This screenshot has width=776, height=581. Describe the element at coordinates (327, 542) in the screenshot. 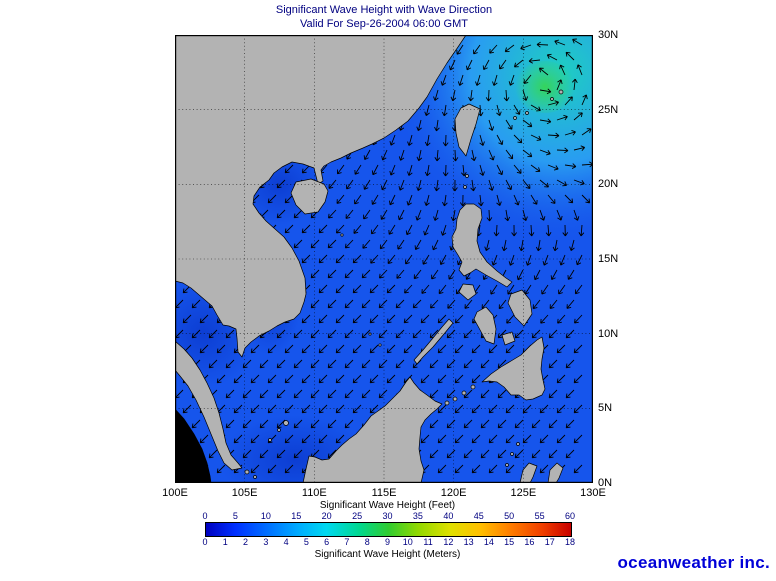

I see `meters-tick-6: 6` at that location.